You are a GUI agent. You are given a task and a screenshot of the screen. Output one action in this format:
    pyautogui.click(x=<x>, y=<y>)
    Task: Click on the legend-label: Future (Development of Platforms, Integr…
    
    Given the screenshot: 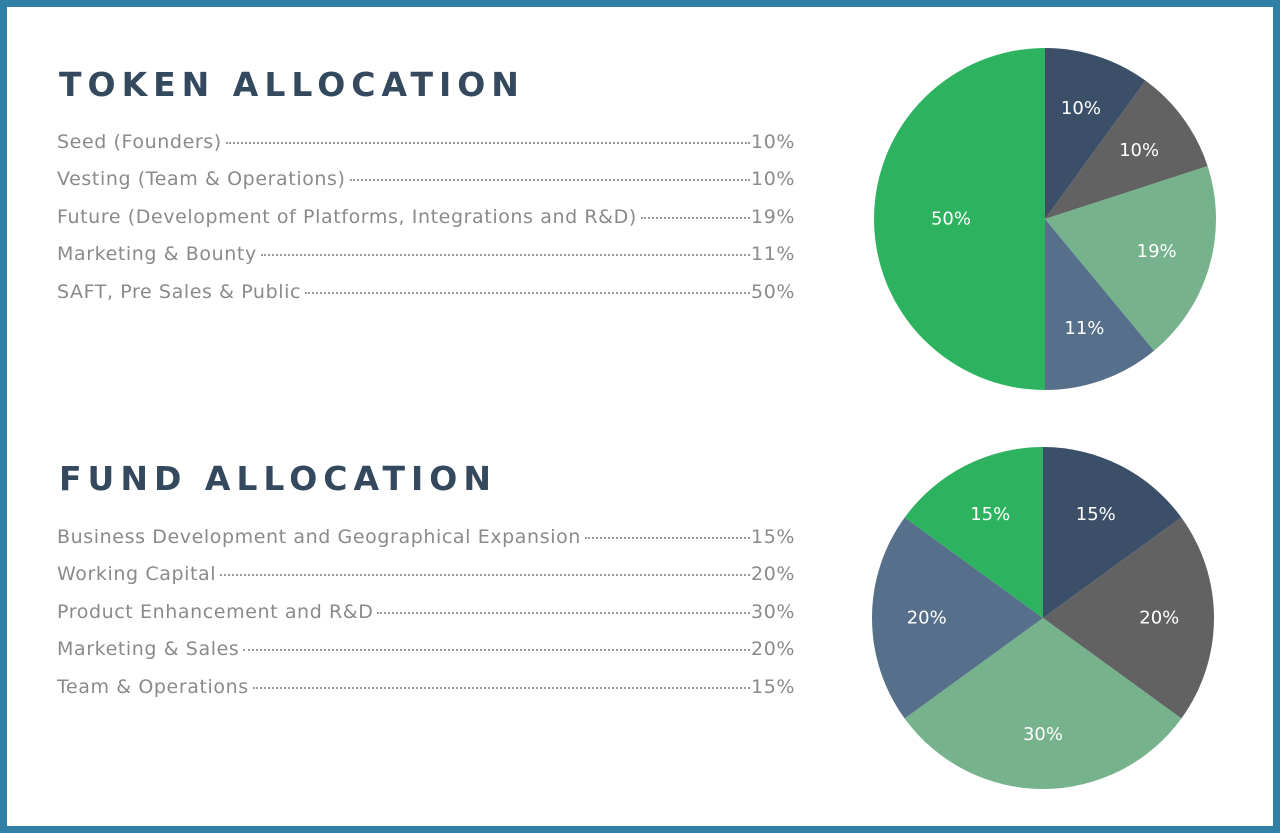 What is the action you would take?
    pyautogui.click(x=347, y=216)
    